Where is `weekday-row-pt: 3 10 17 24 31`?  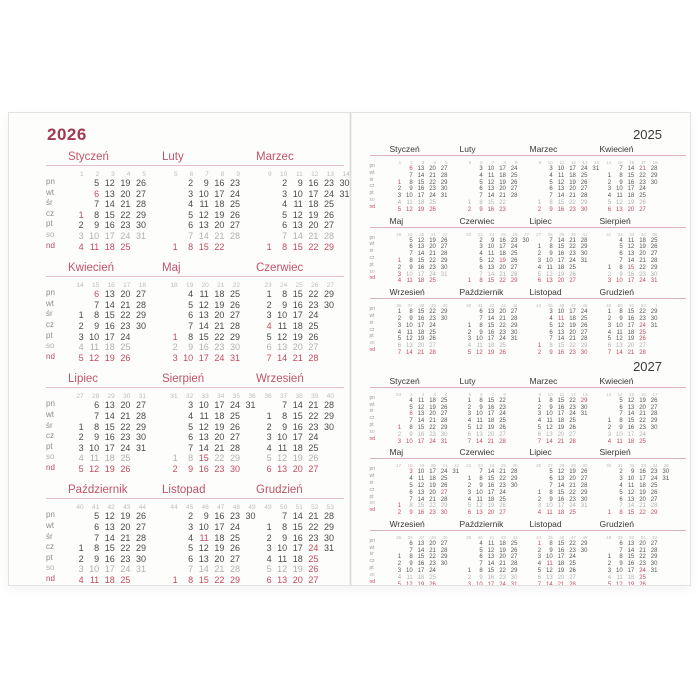 weekday-row-pt: 3 10 17 24 31 is located at coordinates (425, 194).